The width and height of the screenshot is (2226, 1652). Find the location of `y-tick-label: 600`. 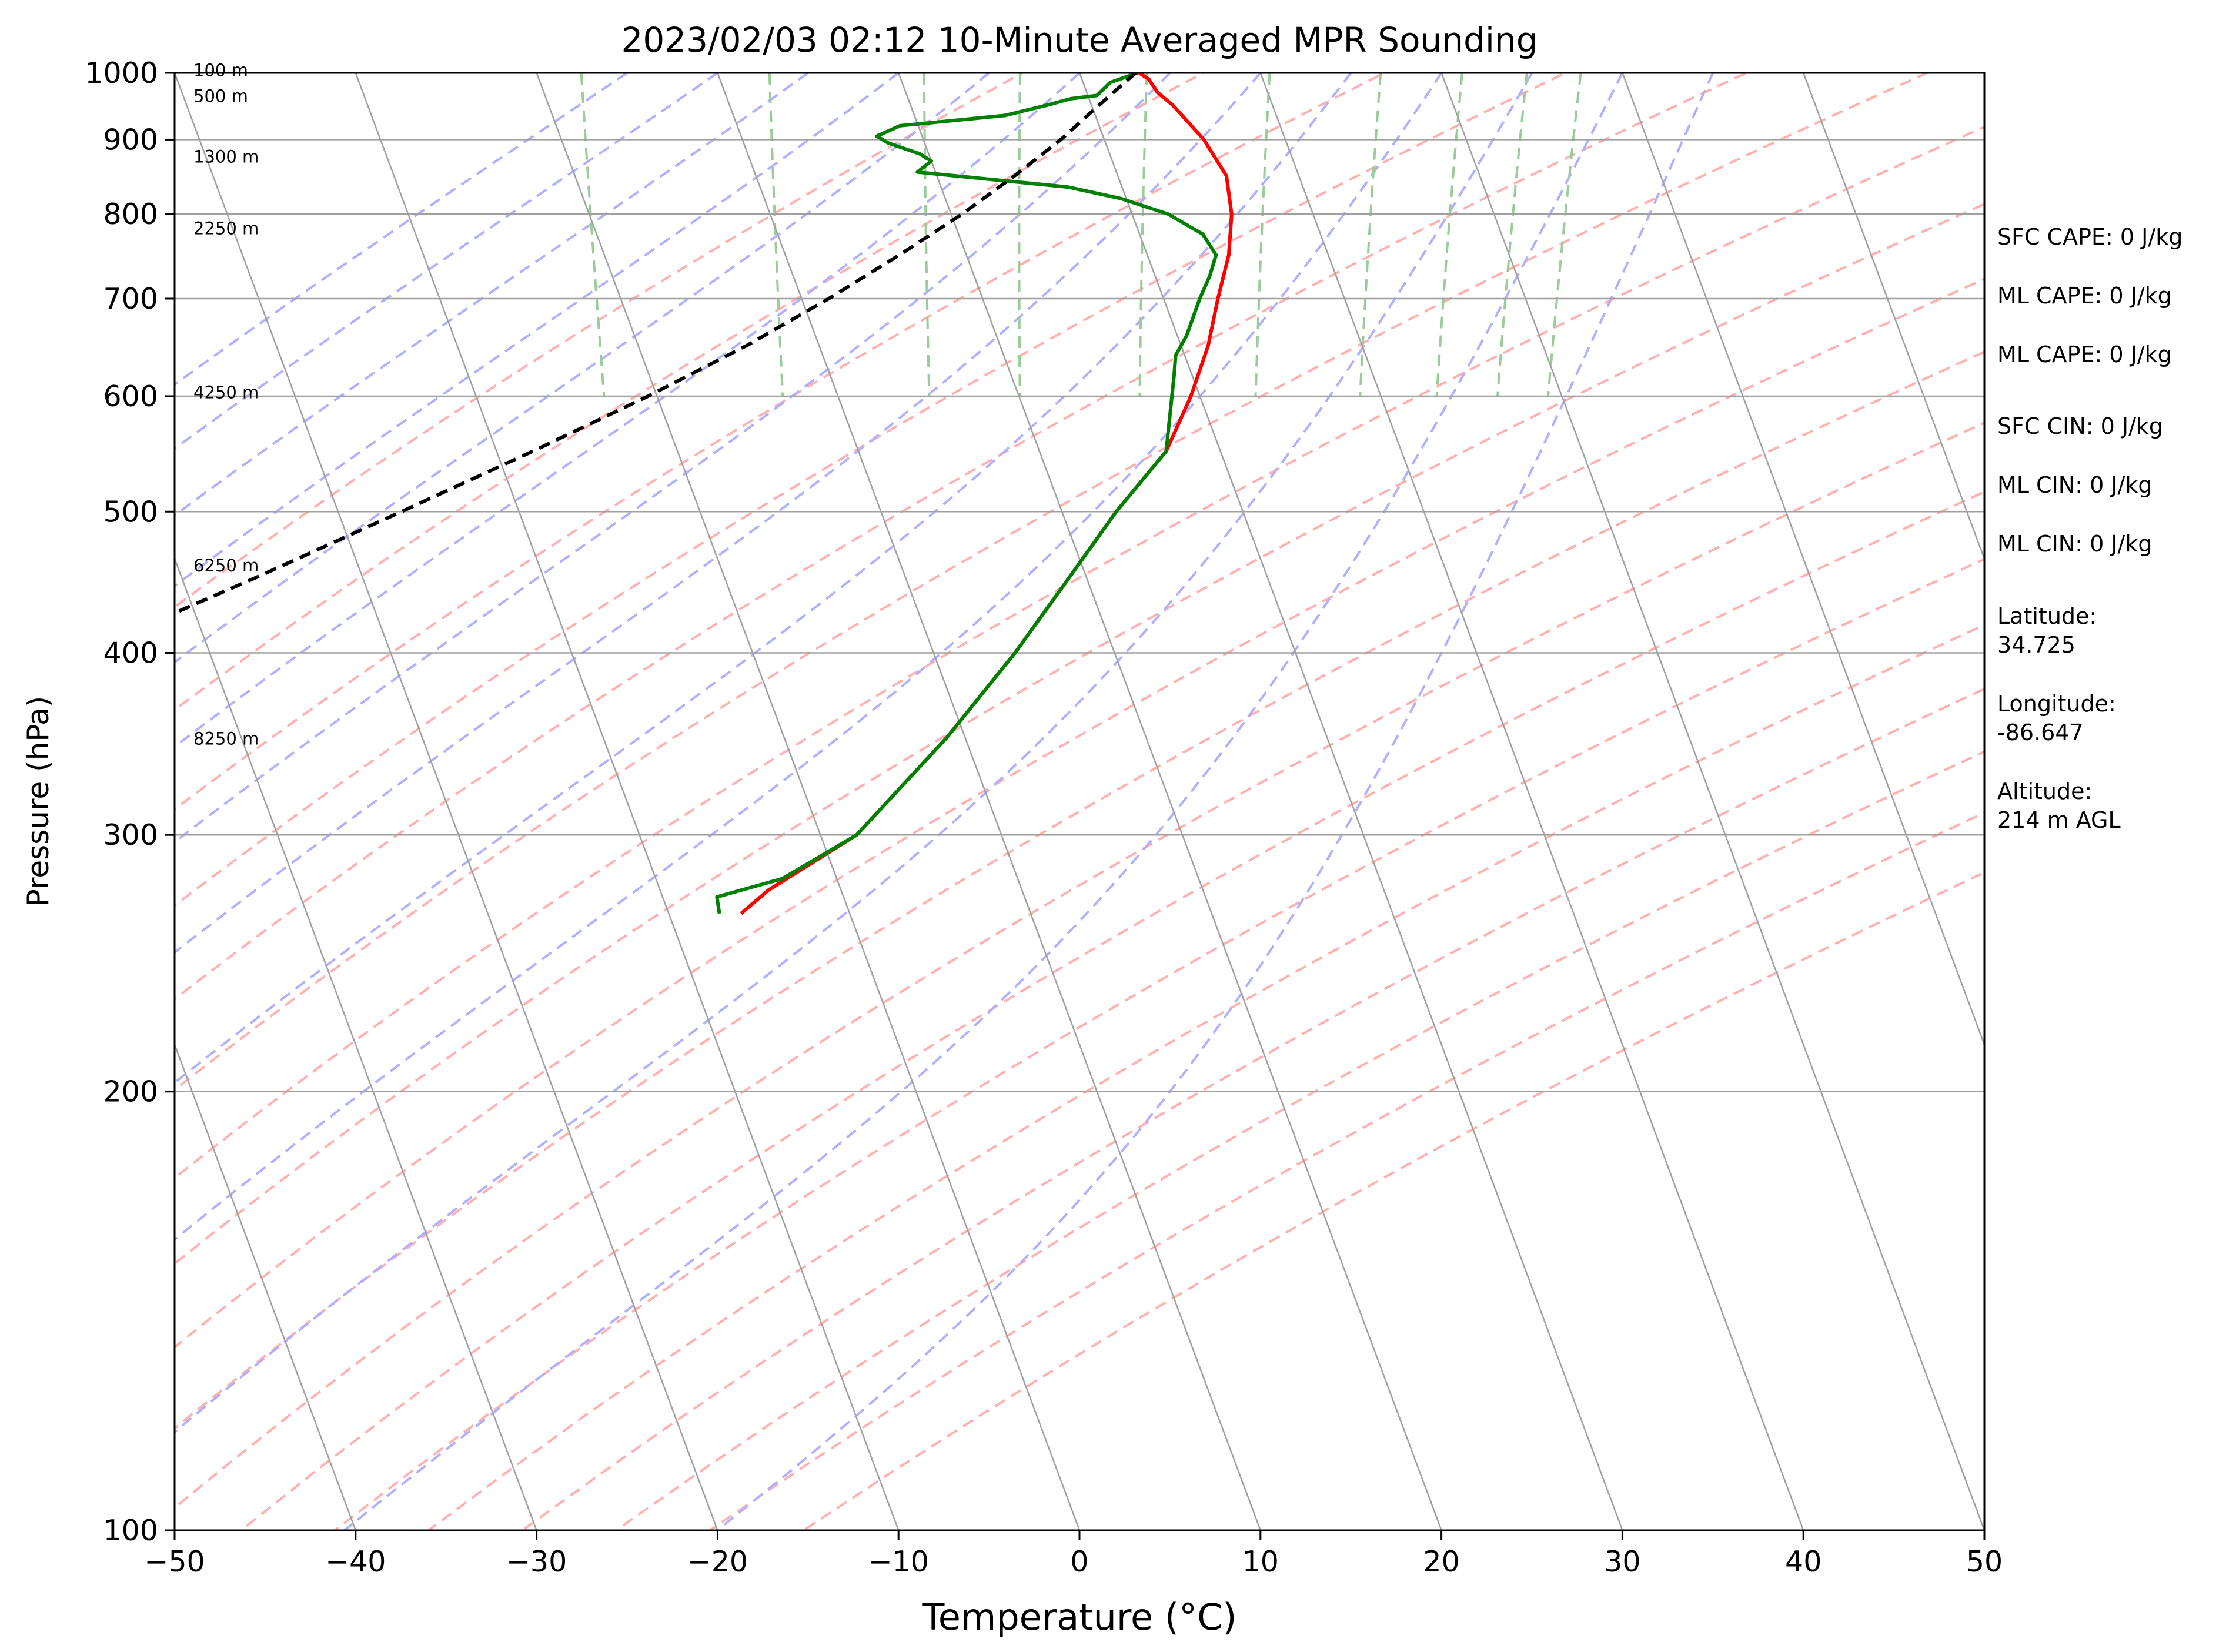

y-tick-label: 600 is located at coordinates (130, 397).